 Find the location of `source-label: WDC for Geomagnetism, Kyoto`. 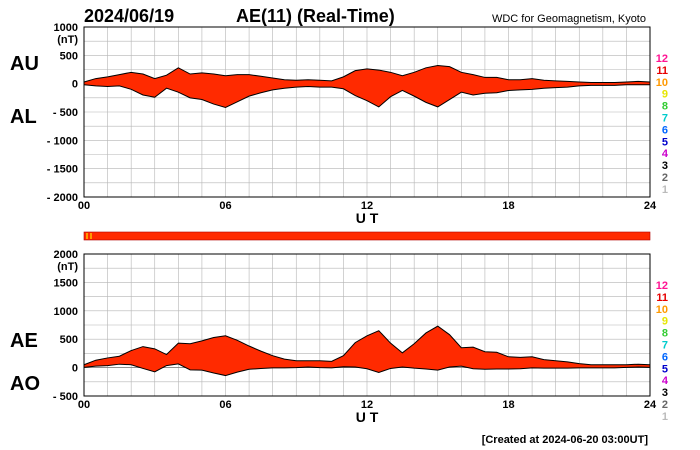

source-label: WDC for Geomagnetism, Kyoto is located at coordinates (569, 19).